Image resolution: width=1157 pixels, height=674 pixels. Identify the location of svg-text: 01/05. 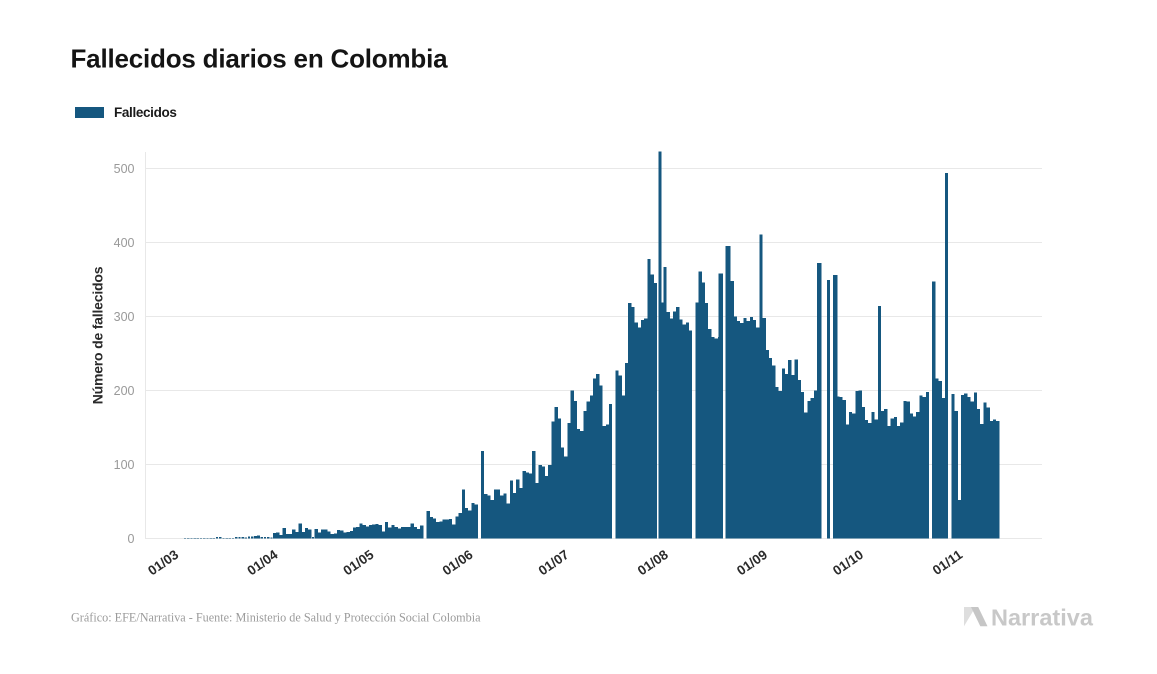
(358, 563).